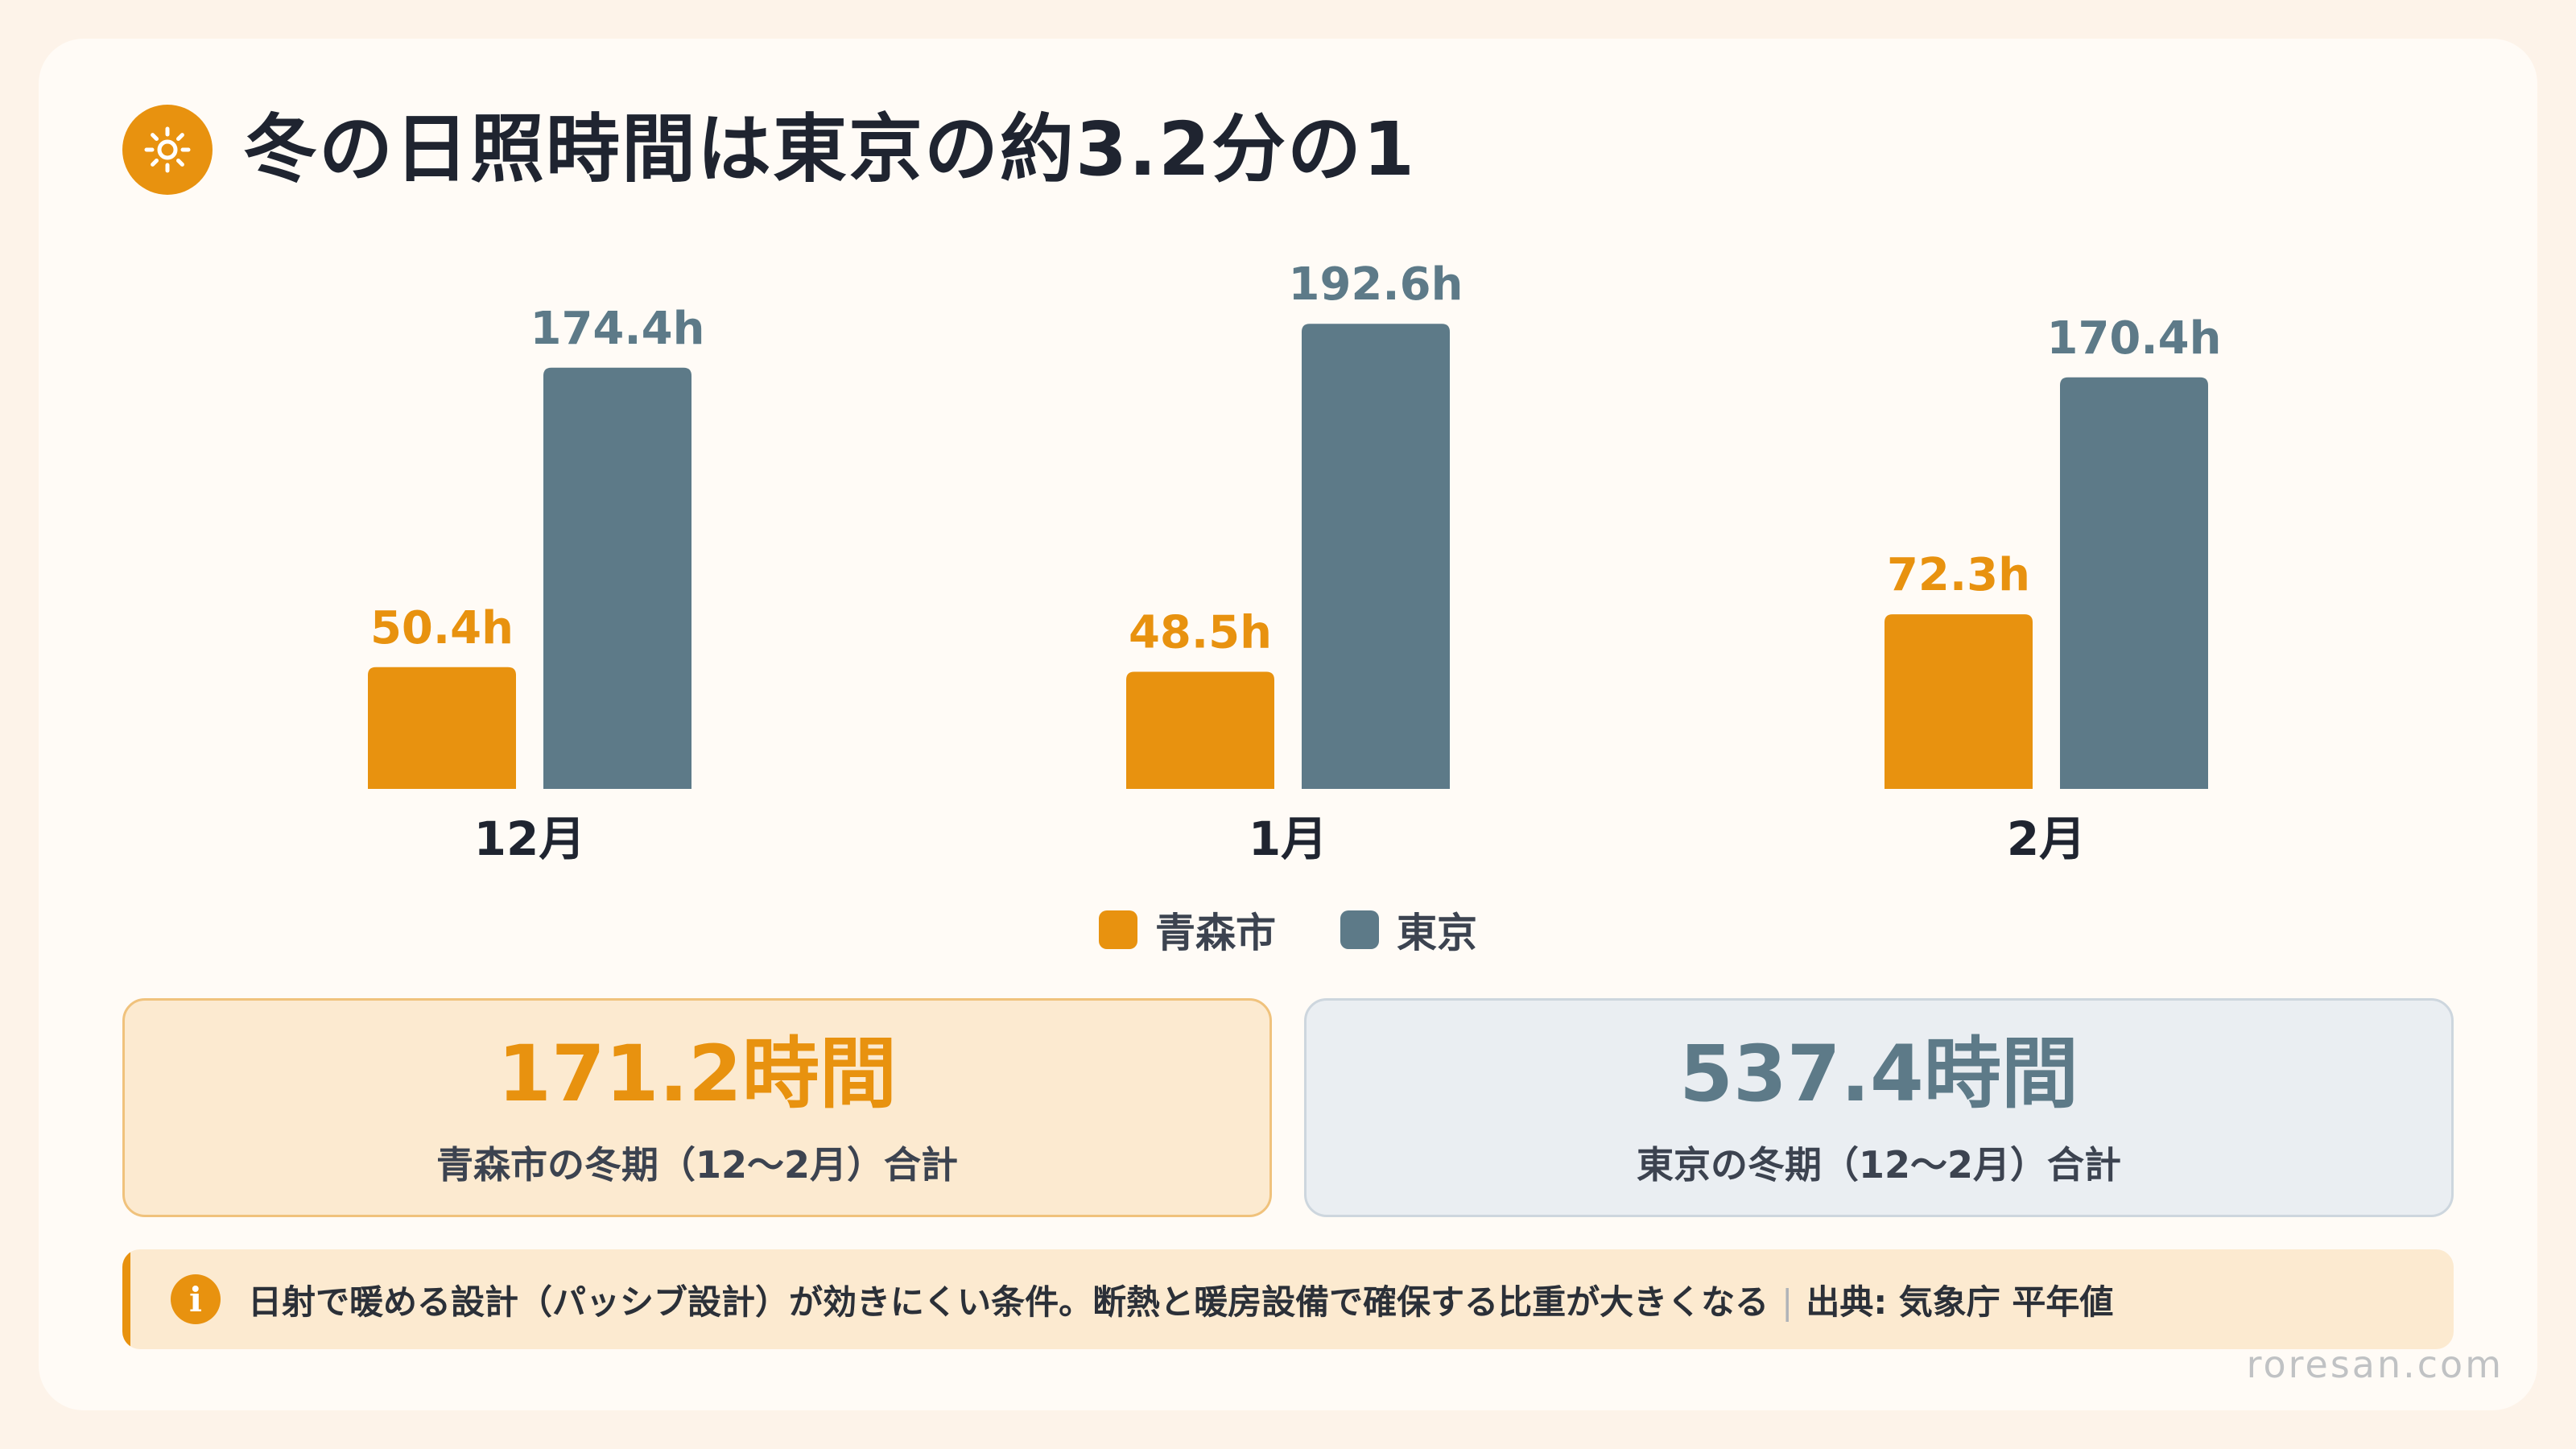  Describe the element at coordinates (1376, 556) in the screenshot. I see `bar-tokyo-1m` at that location.